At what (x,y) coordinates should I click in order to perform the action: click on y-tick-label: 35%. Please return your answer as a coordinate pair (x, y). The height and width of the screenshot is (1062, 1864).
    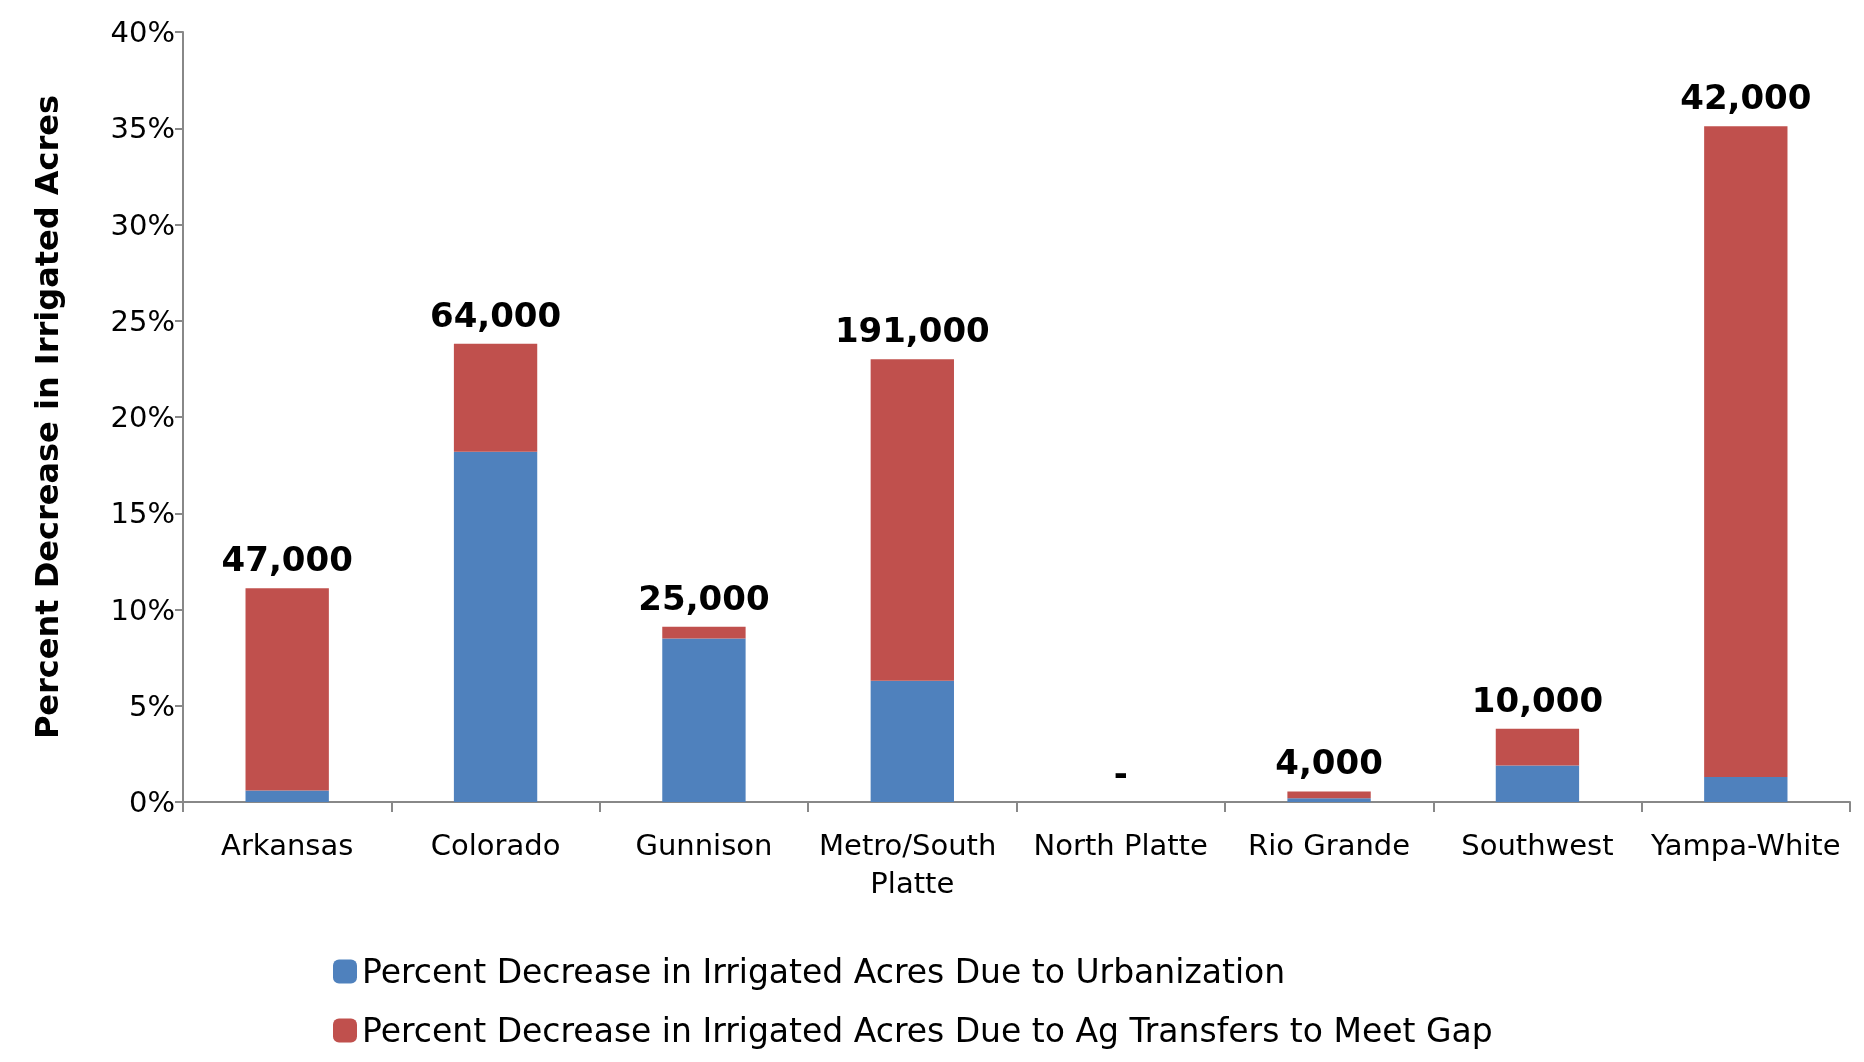
    Looking at the image, I should click on (142, 128).